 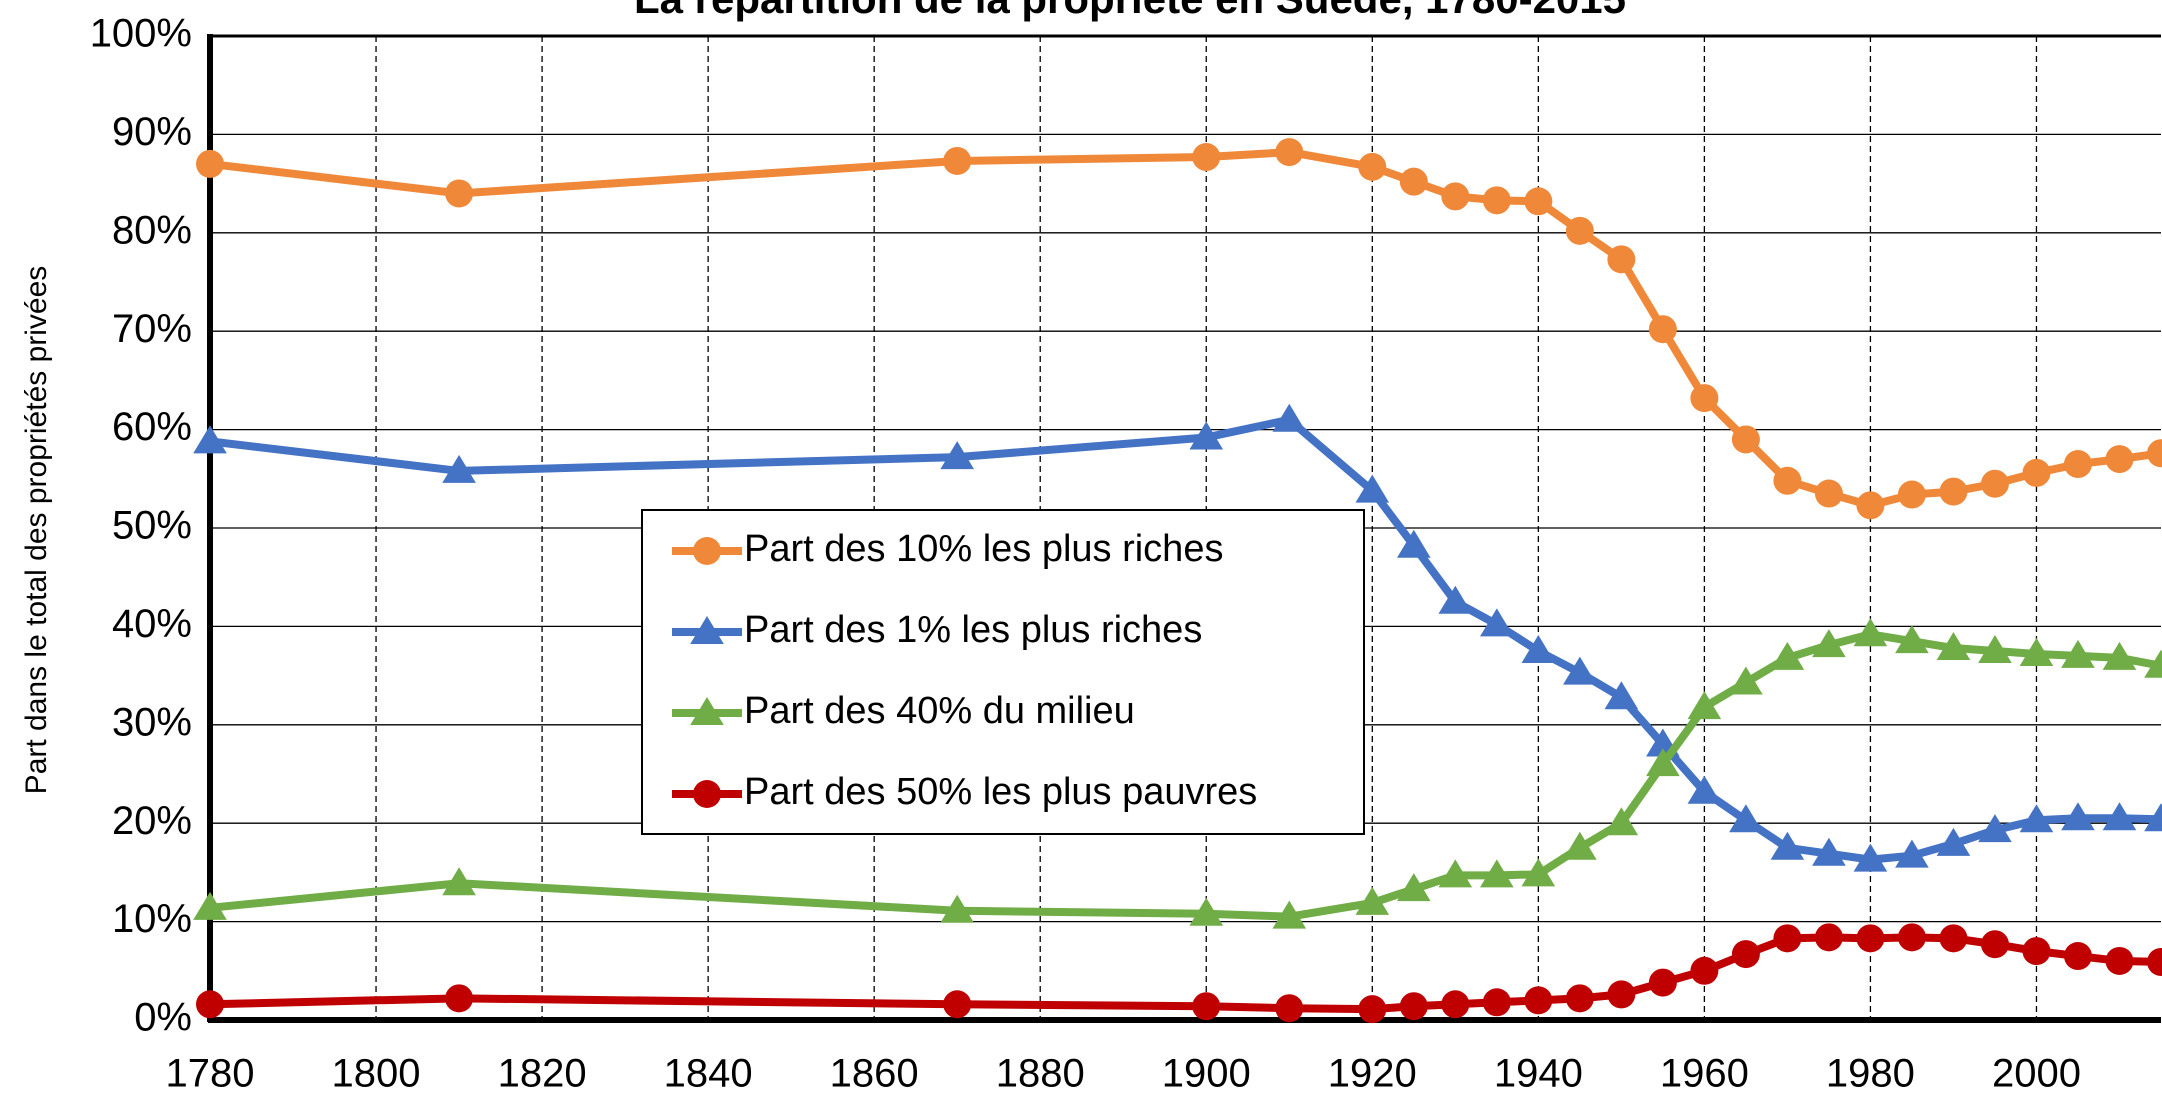 I want to click on y-tick-label: 50%, so click(x=152, y=526).